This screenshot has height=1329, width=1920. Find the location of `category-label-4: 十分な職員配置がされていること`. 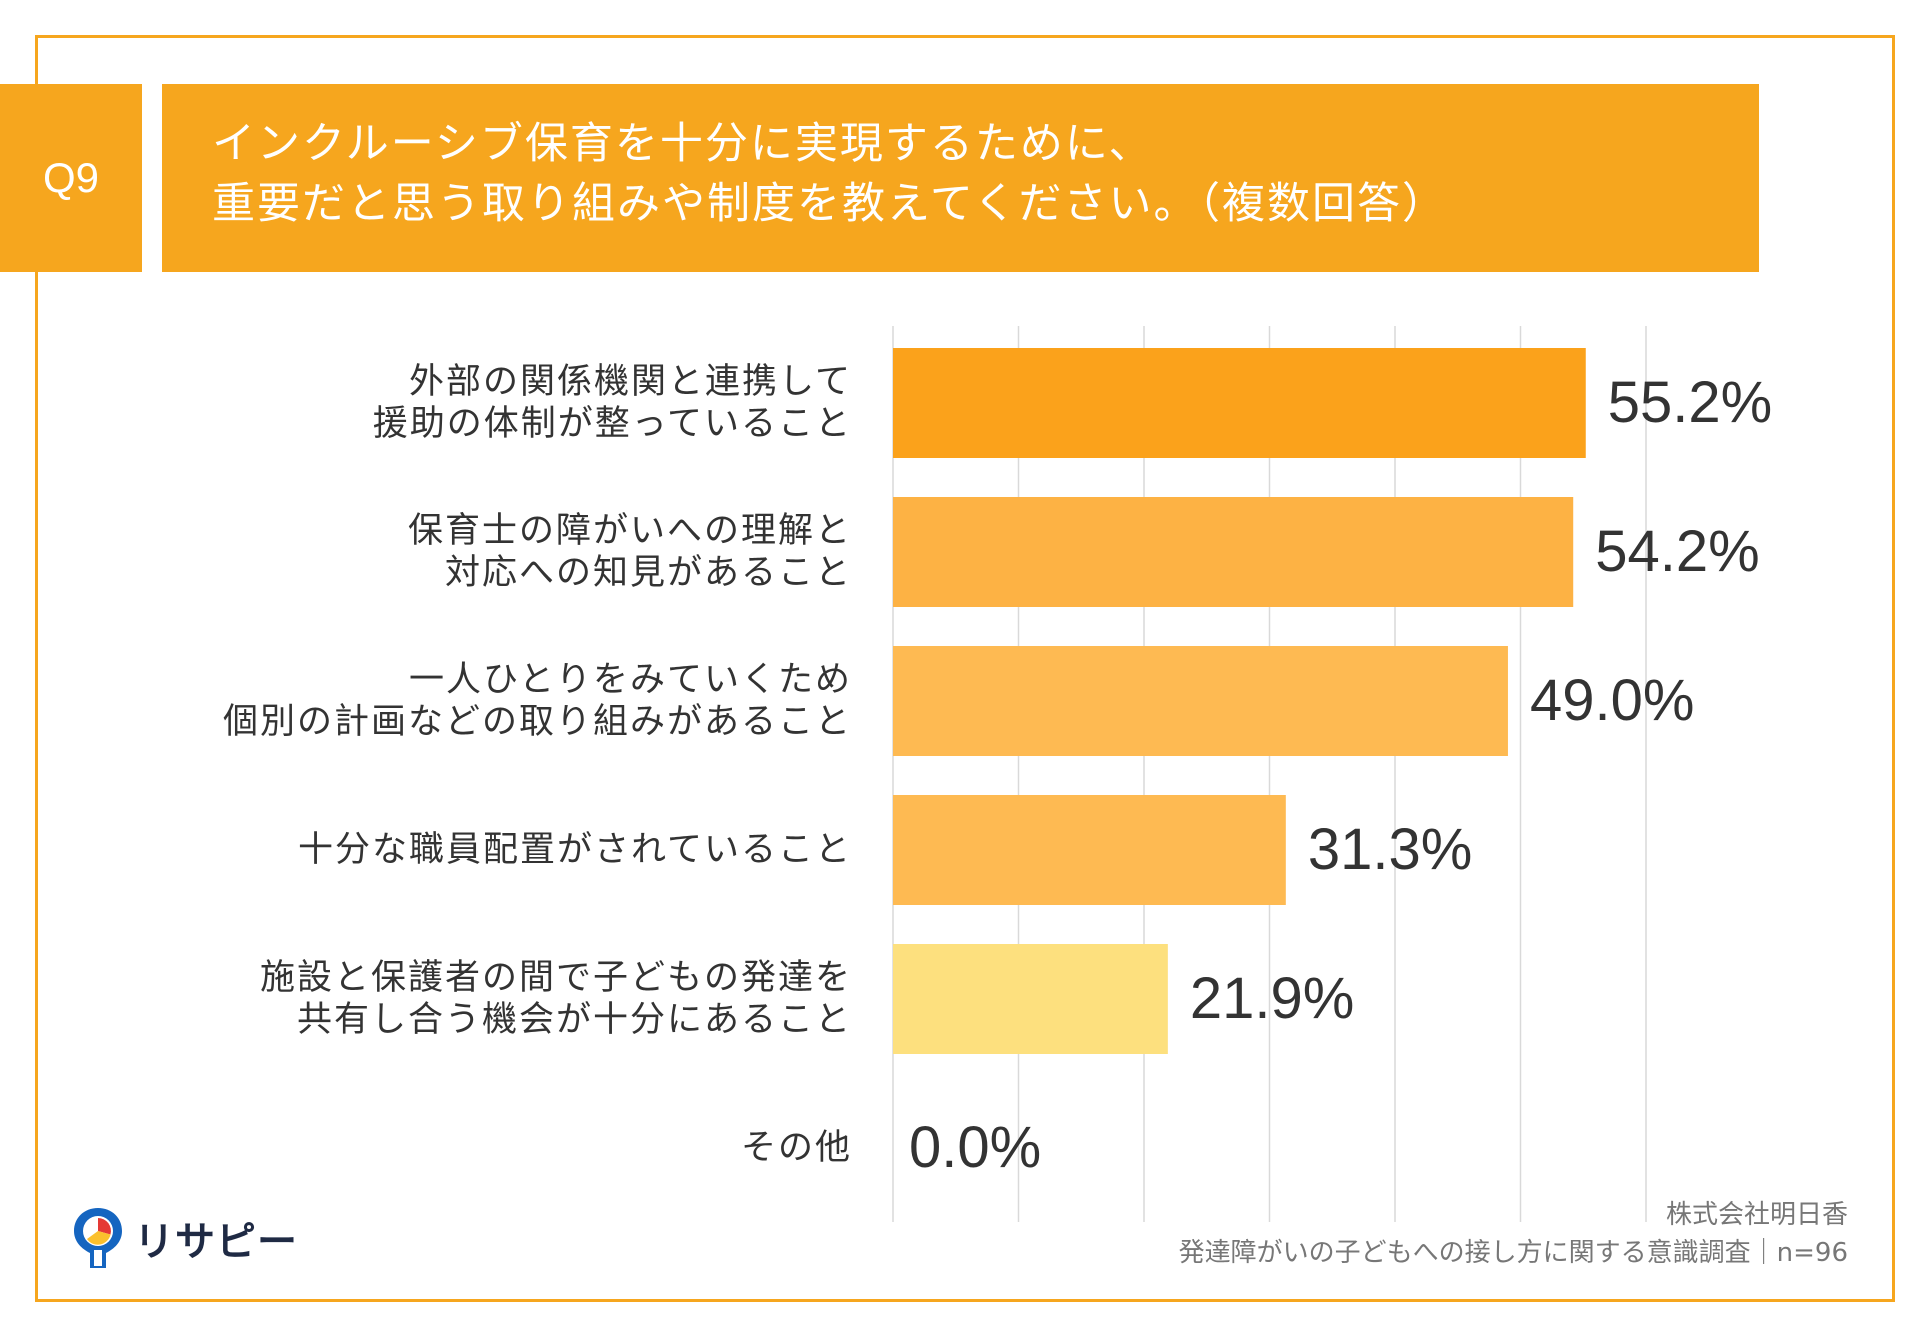

category-label-4: 十分な職員配置がされていること is located at coordinates (575, 850).